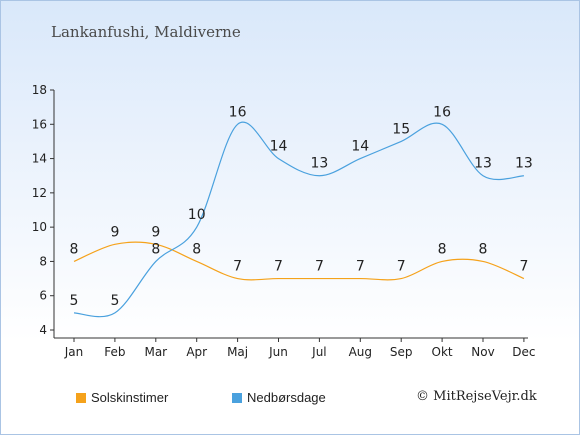 The image size is (580, 435). I want to click on data-label-rain: 8, so click(155, 249).